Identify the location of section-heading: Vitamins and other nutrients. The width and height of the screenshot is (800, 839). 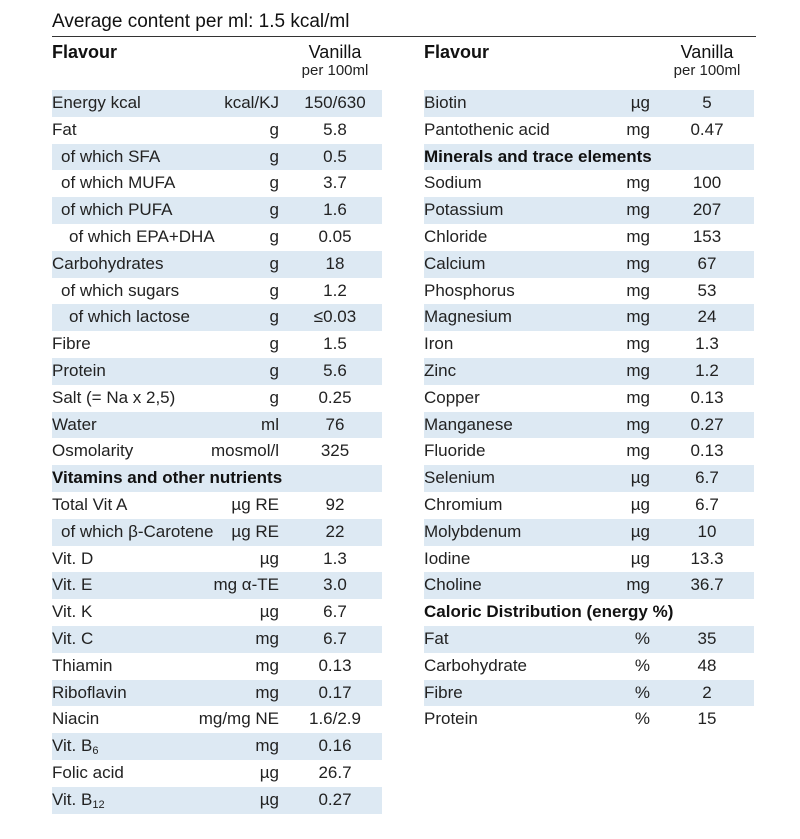
(167, 478).